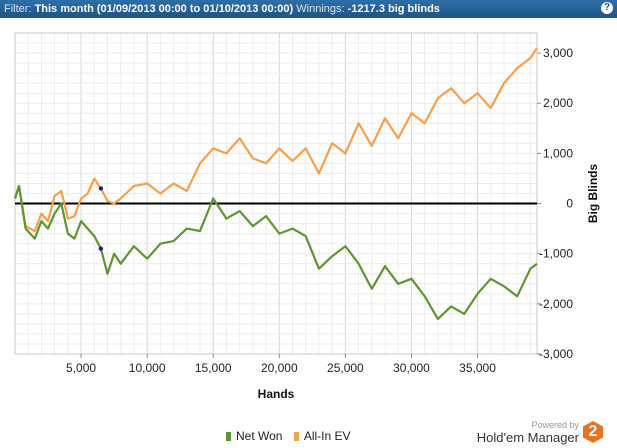 The width and height of the screenshot is (617, 448). What do you see at coordinates (411, 368) in the screenshot?
I see `x-tick-label: 30,000` at bounding box center [411, 368].